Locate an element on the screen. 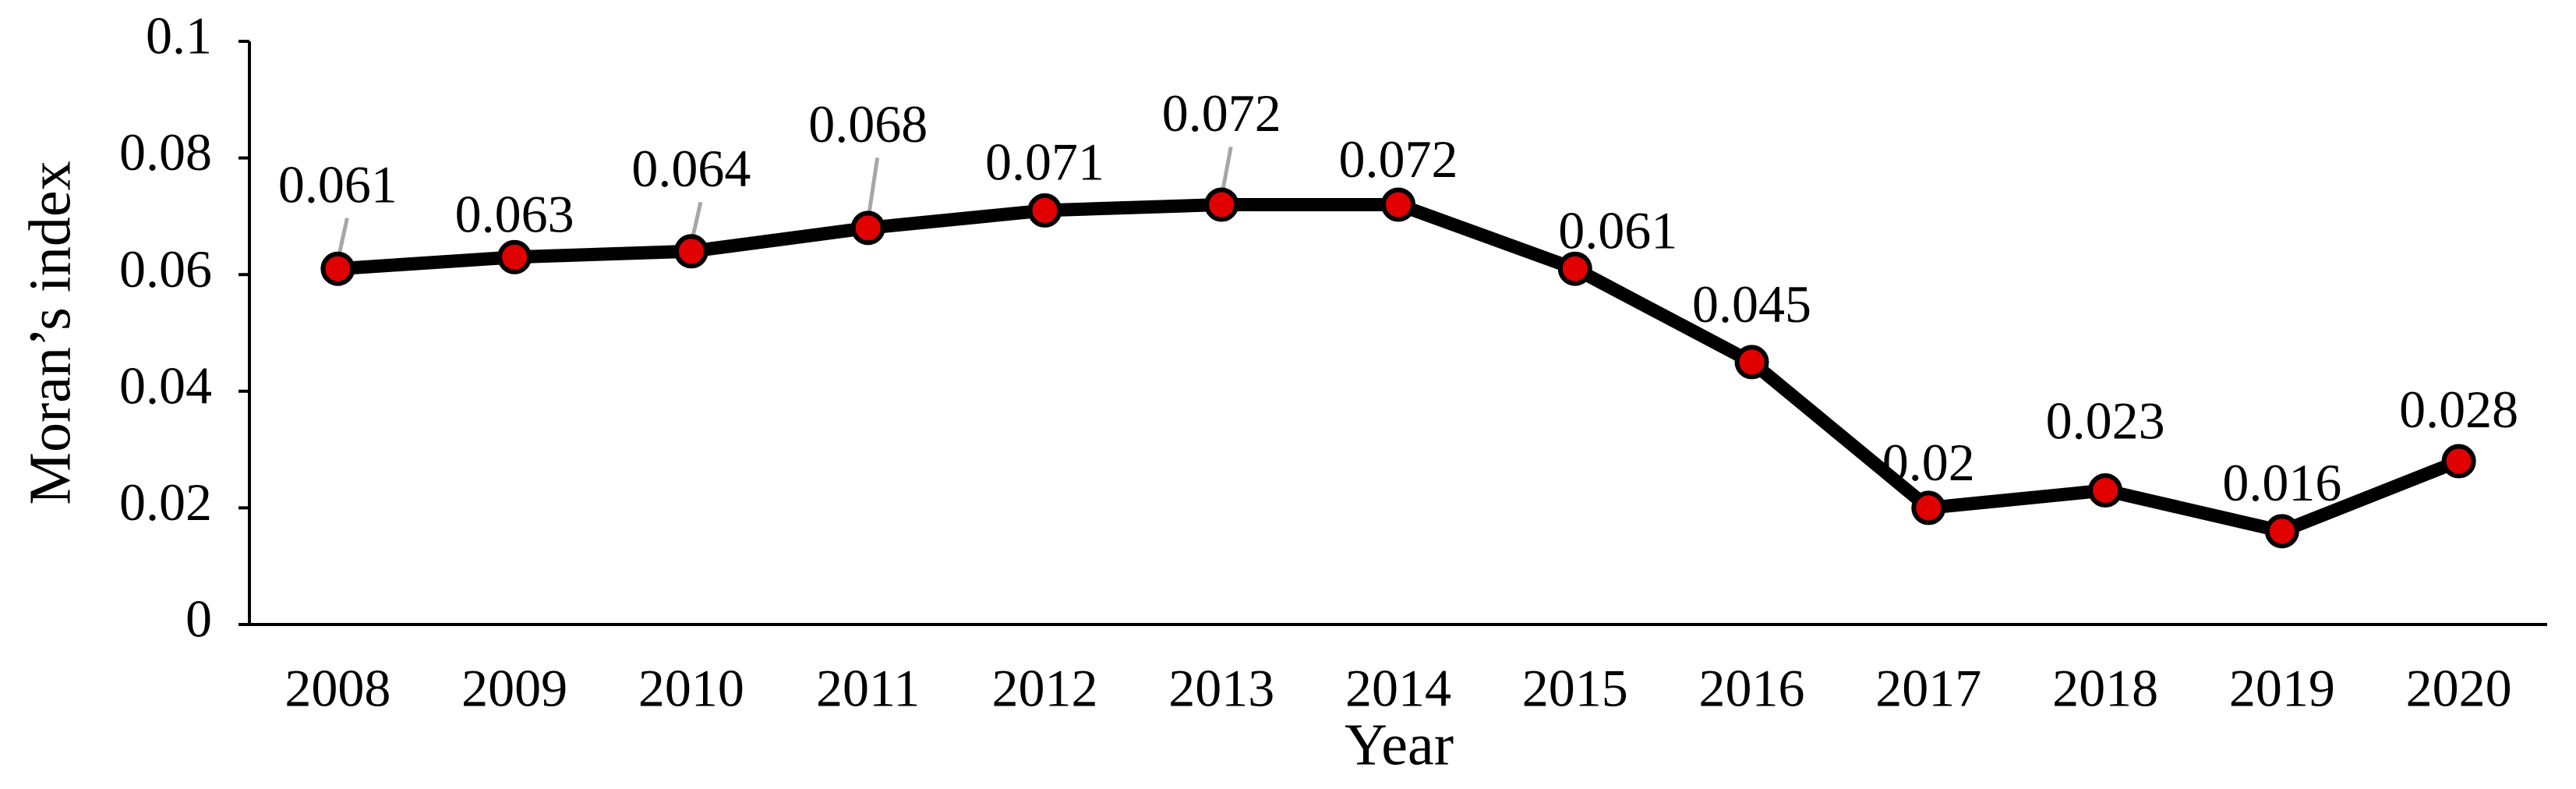 This screenshot has width=2576, height=789. x-tick-label: 2009 is located at coordinates (514, 688).